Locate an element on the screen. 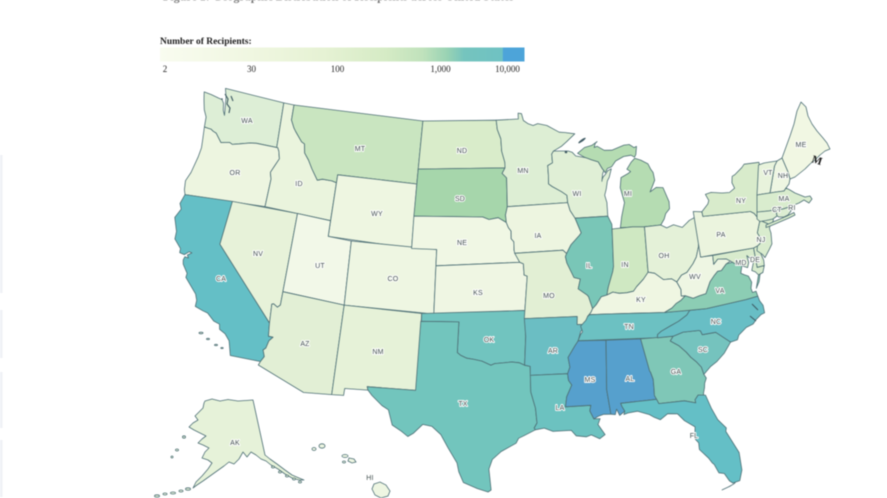  svg-text: WV is located at coordinates (695, 277).